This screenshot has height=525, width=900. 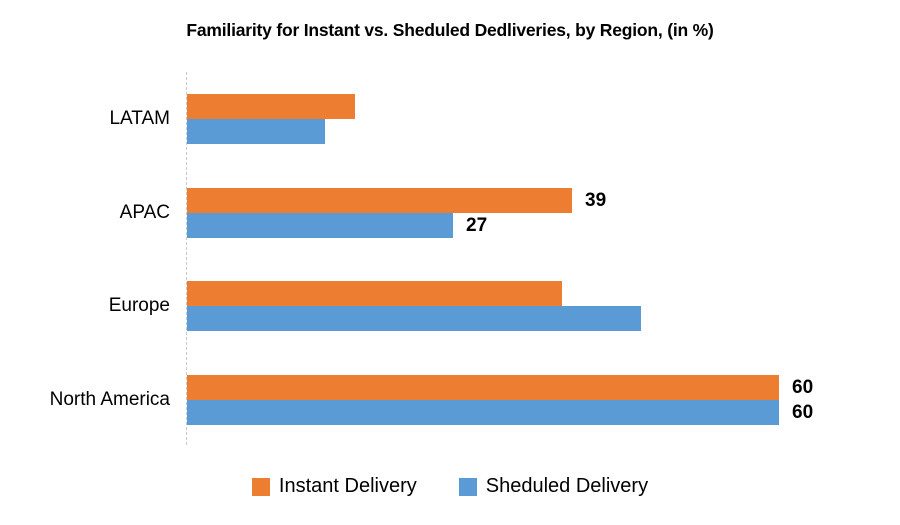 I want to click on category-label-europe: Europe, so click(x=139, y=305).